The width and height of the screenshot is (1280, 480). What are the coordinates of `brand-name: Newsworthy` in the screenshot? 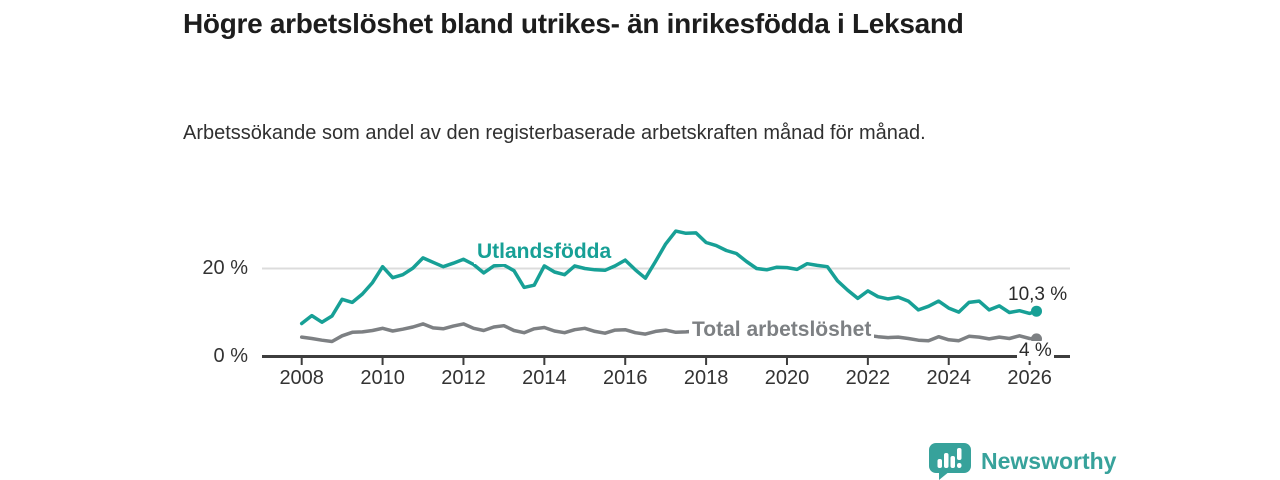 It's located at (1049, 461).